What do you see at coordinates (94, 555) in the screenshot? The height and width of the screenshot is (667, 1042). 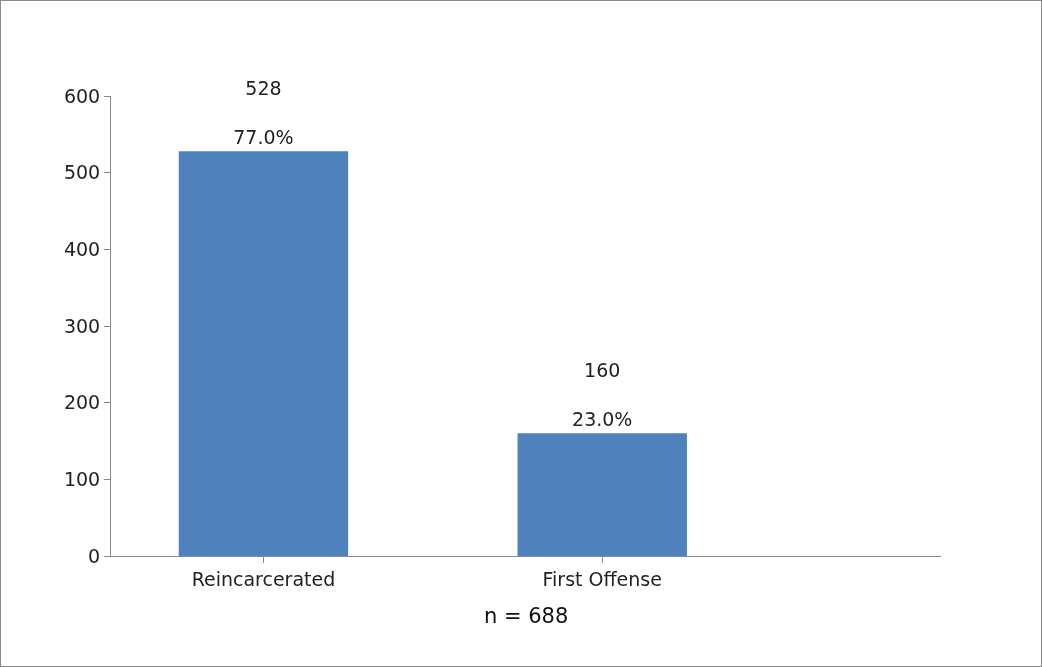 I see `y-tick-label: 0` at bounding box center [94, 555].